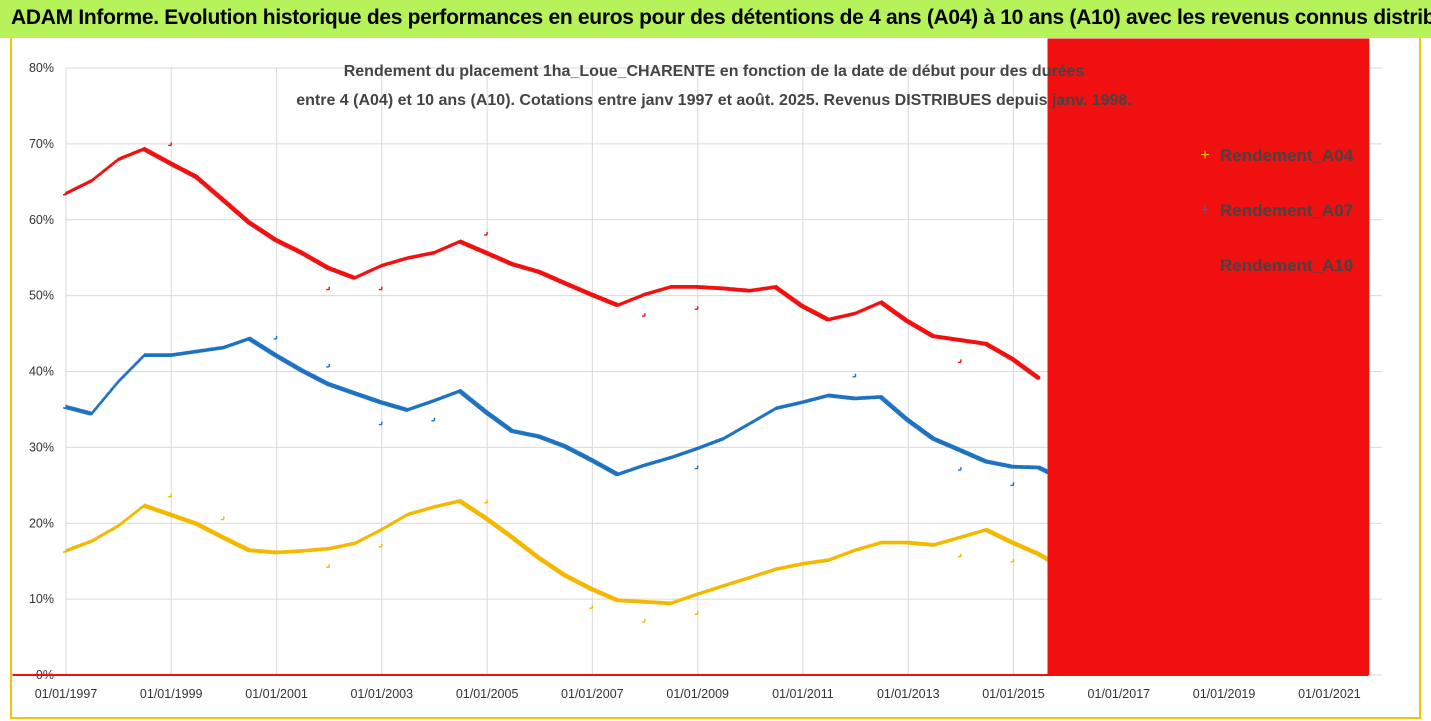  What do you see at coordinates (1286, 210) in the screenshot?
I see `legend-label-a07: Rendement_A07` at bounding box center [1286, 210].